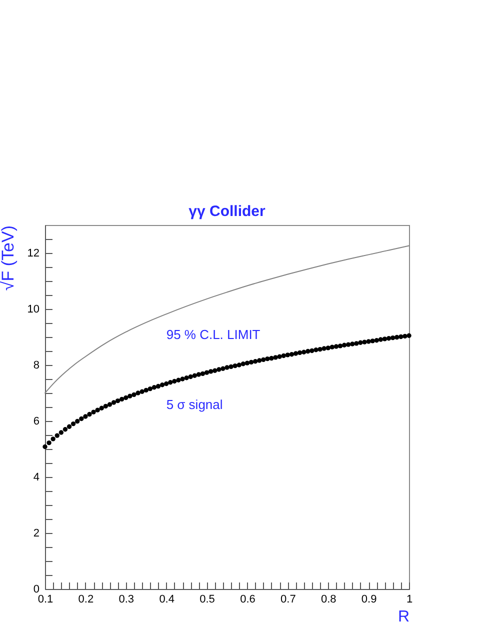  I want to click on x-tick-label: 1, so click(409, 600).